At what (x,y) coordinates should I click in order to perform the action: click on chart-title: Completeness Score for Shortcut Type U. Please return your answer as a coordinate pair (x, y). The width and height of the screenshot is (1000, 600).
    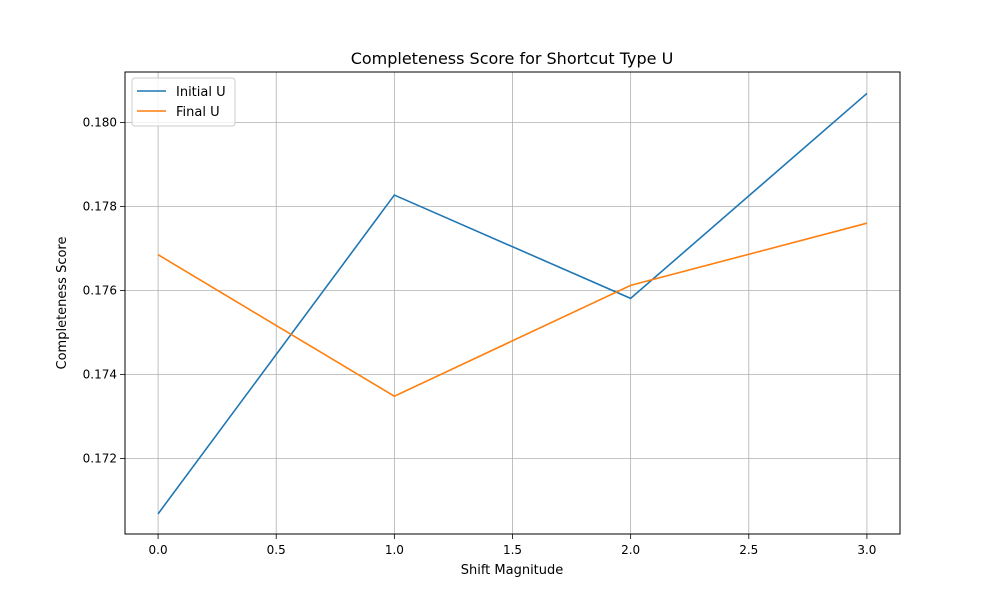
    Looking at the image, I should click on (512, 58).